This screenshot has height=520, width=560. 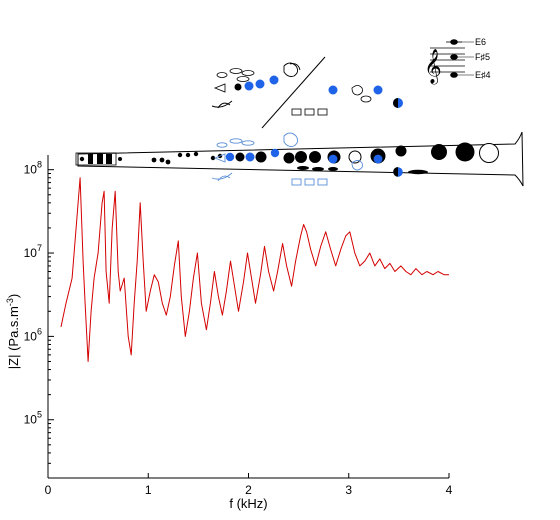 What do you see at coordinates (348, 490) in the screenshot?
I see `x-tick-label: 3` at bounding box center [348, 490].